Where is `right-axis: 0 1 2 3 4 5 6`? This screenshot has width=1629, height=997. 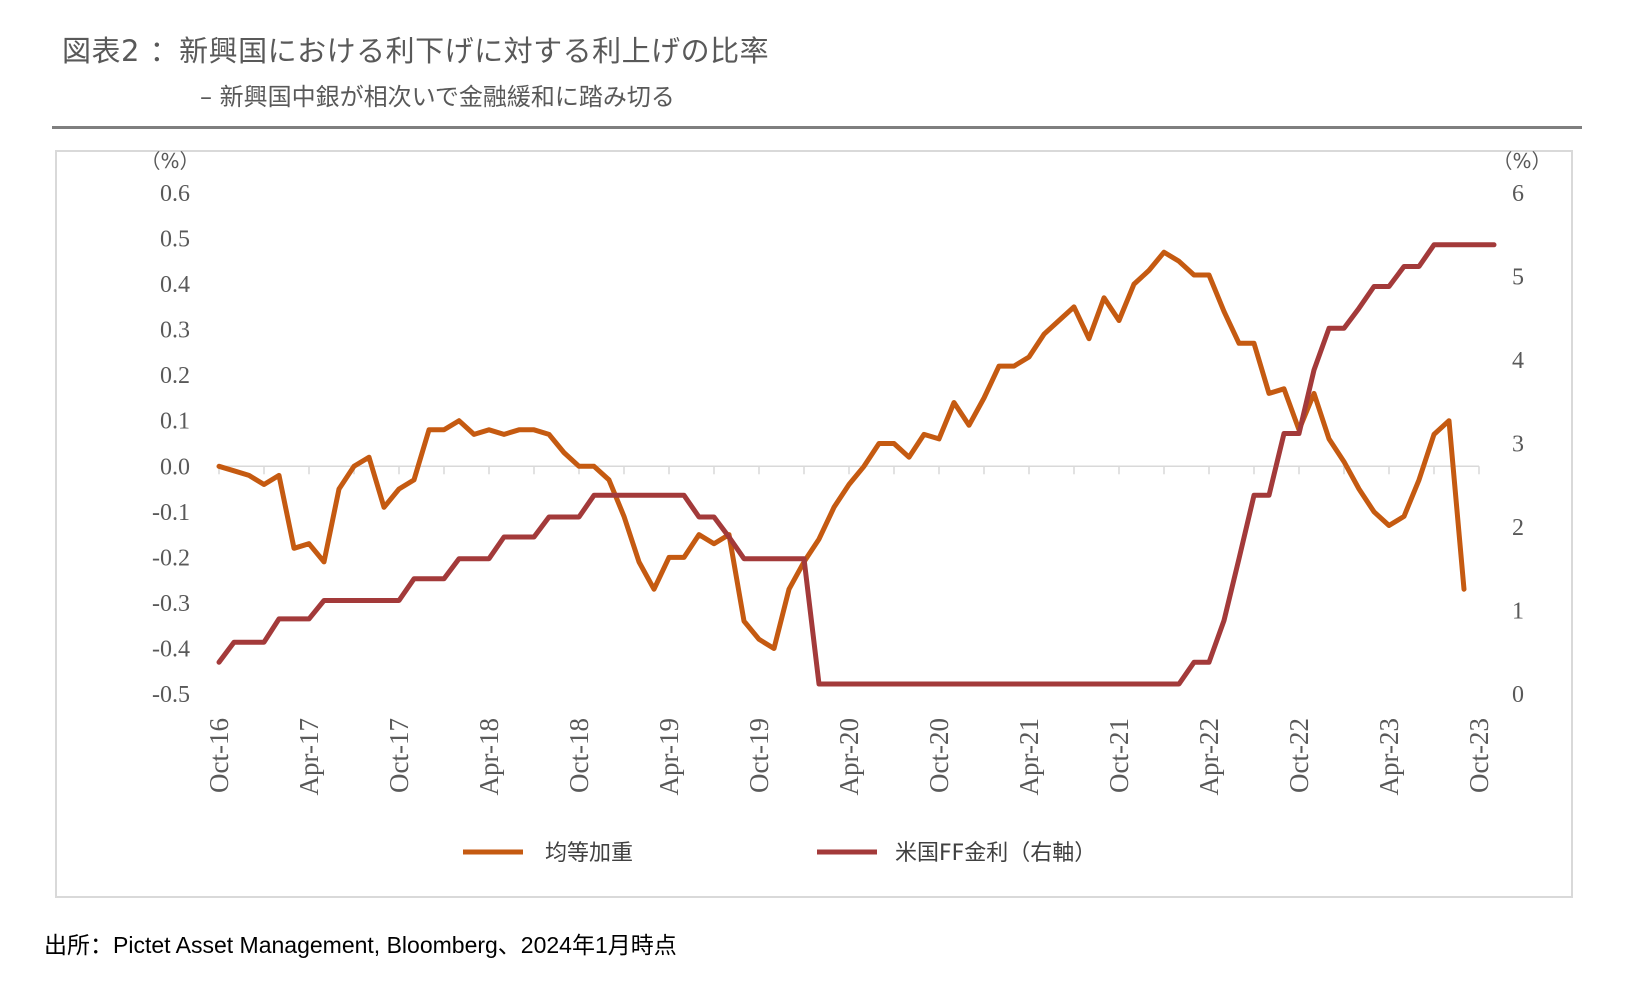 right-axis: 0 1 2 3 4 5 6 is located at coordinates (1518, 444).